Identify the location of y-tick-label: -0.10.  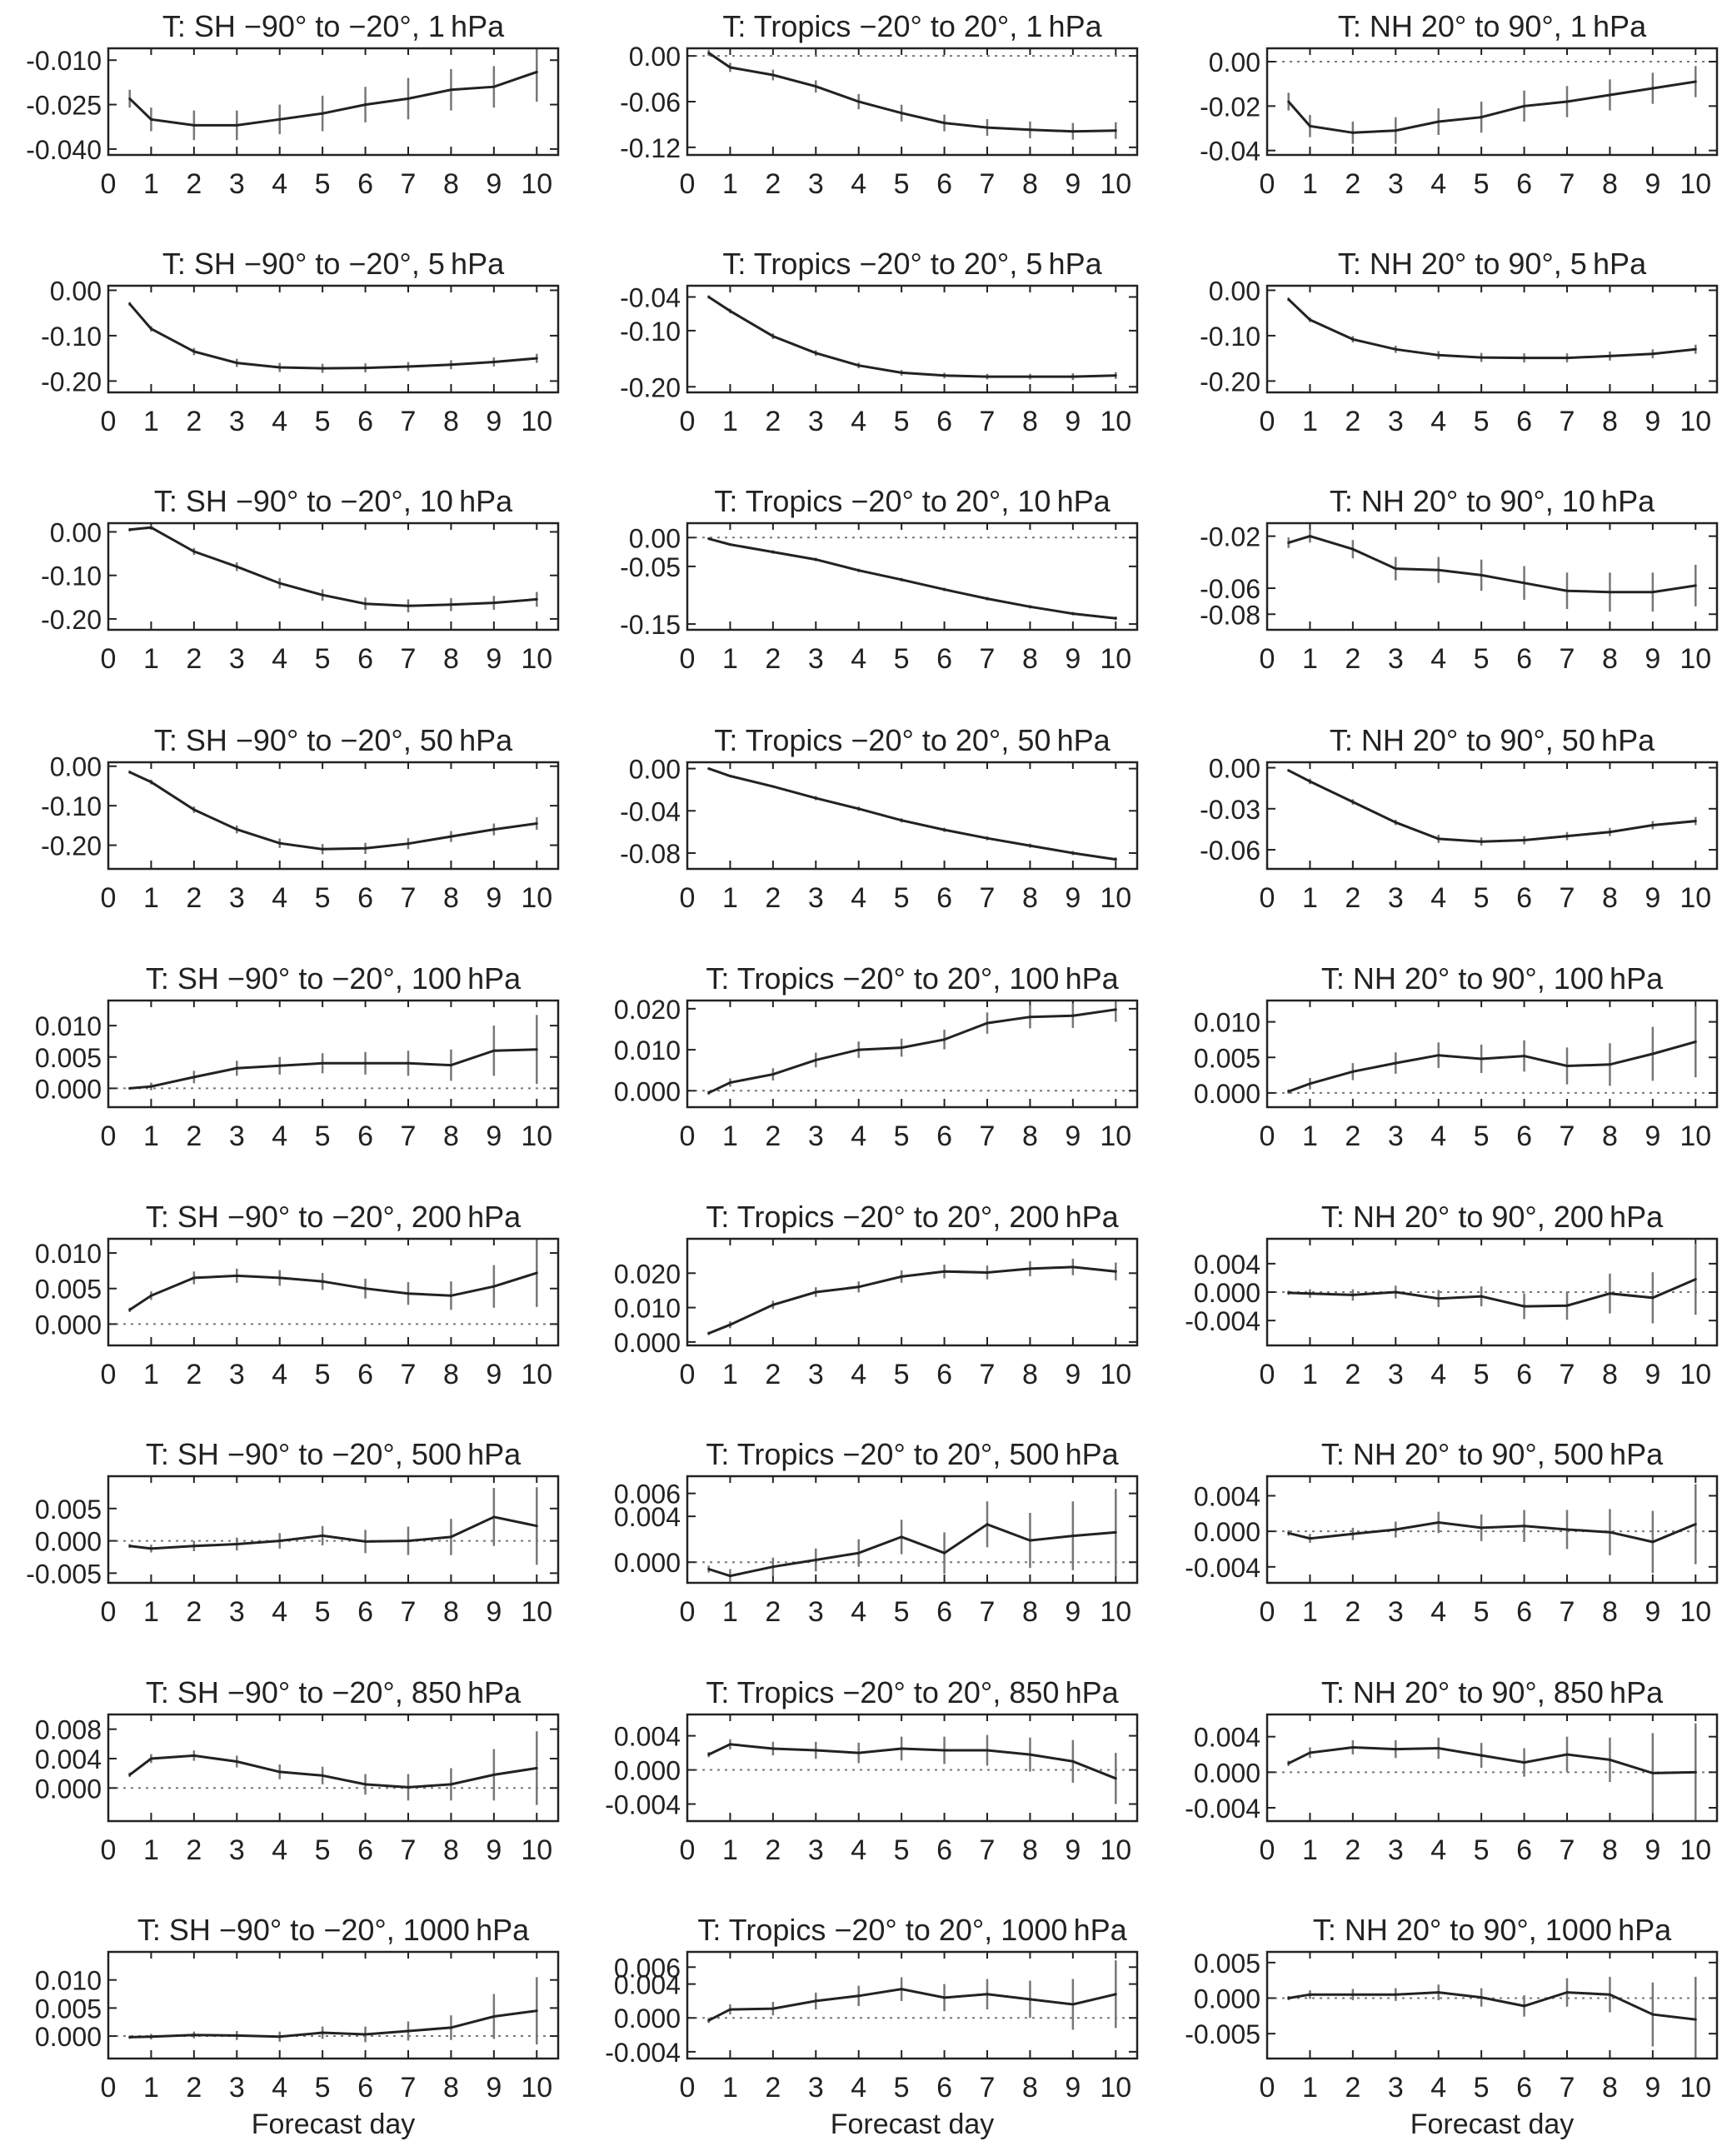
(71, 576).